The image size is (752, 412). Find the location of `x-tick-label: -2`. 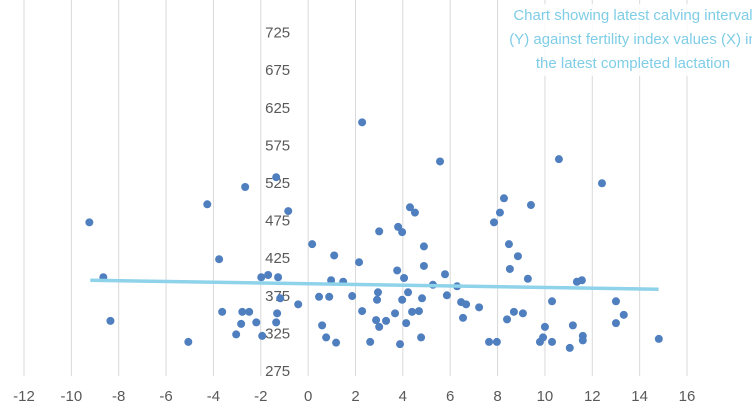

x-tick-label: -2 is located at coordinates (260, 396).